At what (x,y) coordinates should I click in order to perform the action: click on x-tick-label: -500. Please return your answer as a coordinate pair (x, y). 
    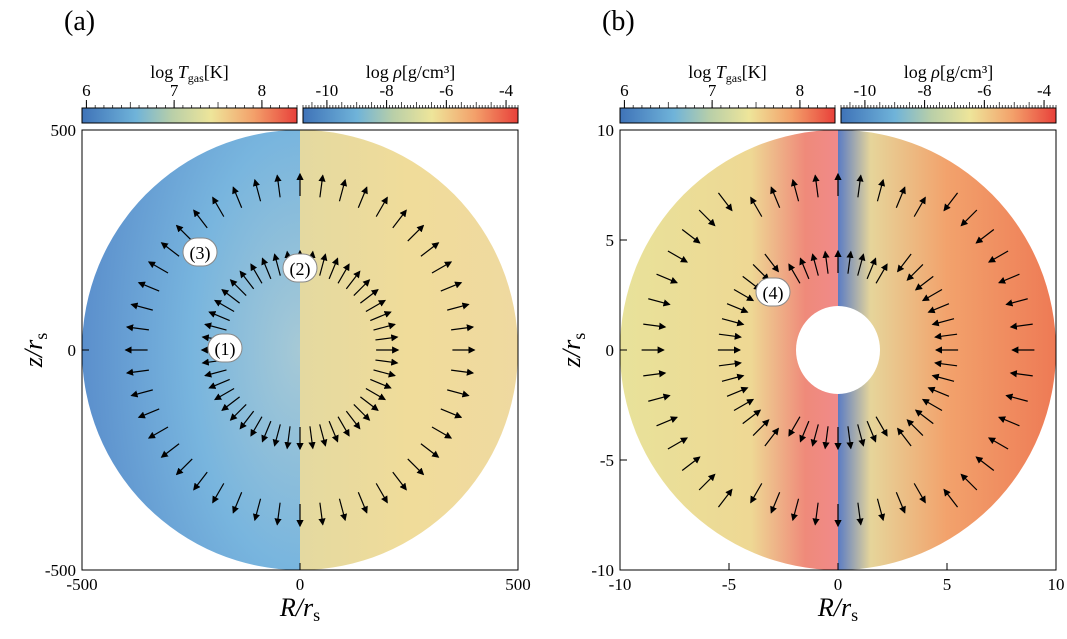
    Looking at the image, I should click on (81, 584).